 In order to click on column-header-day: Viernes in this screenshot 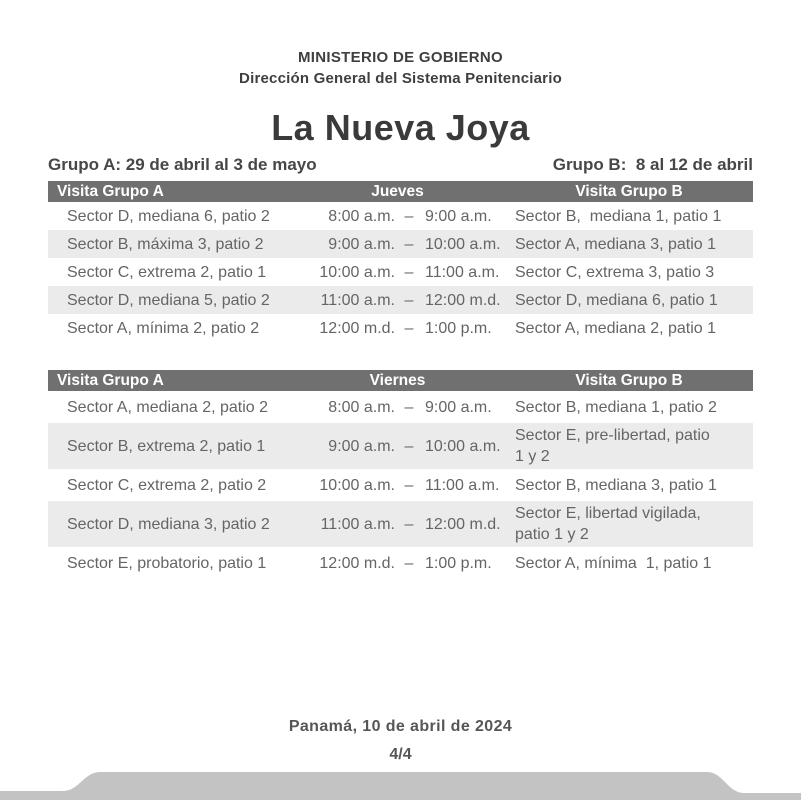, I will do `click(397, 380)`.